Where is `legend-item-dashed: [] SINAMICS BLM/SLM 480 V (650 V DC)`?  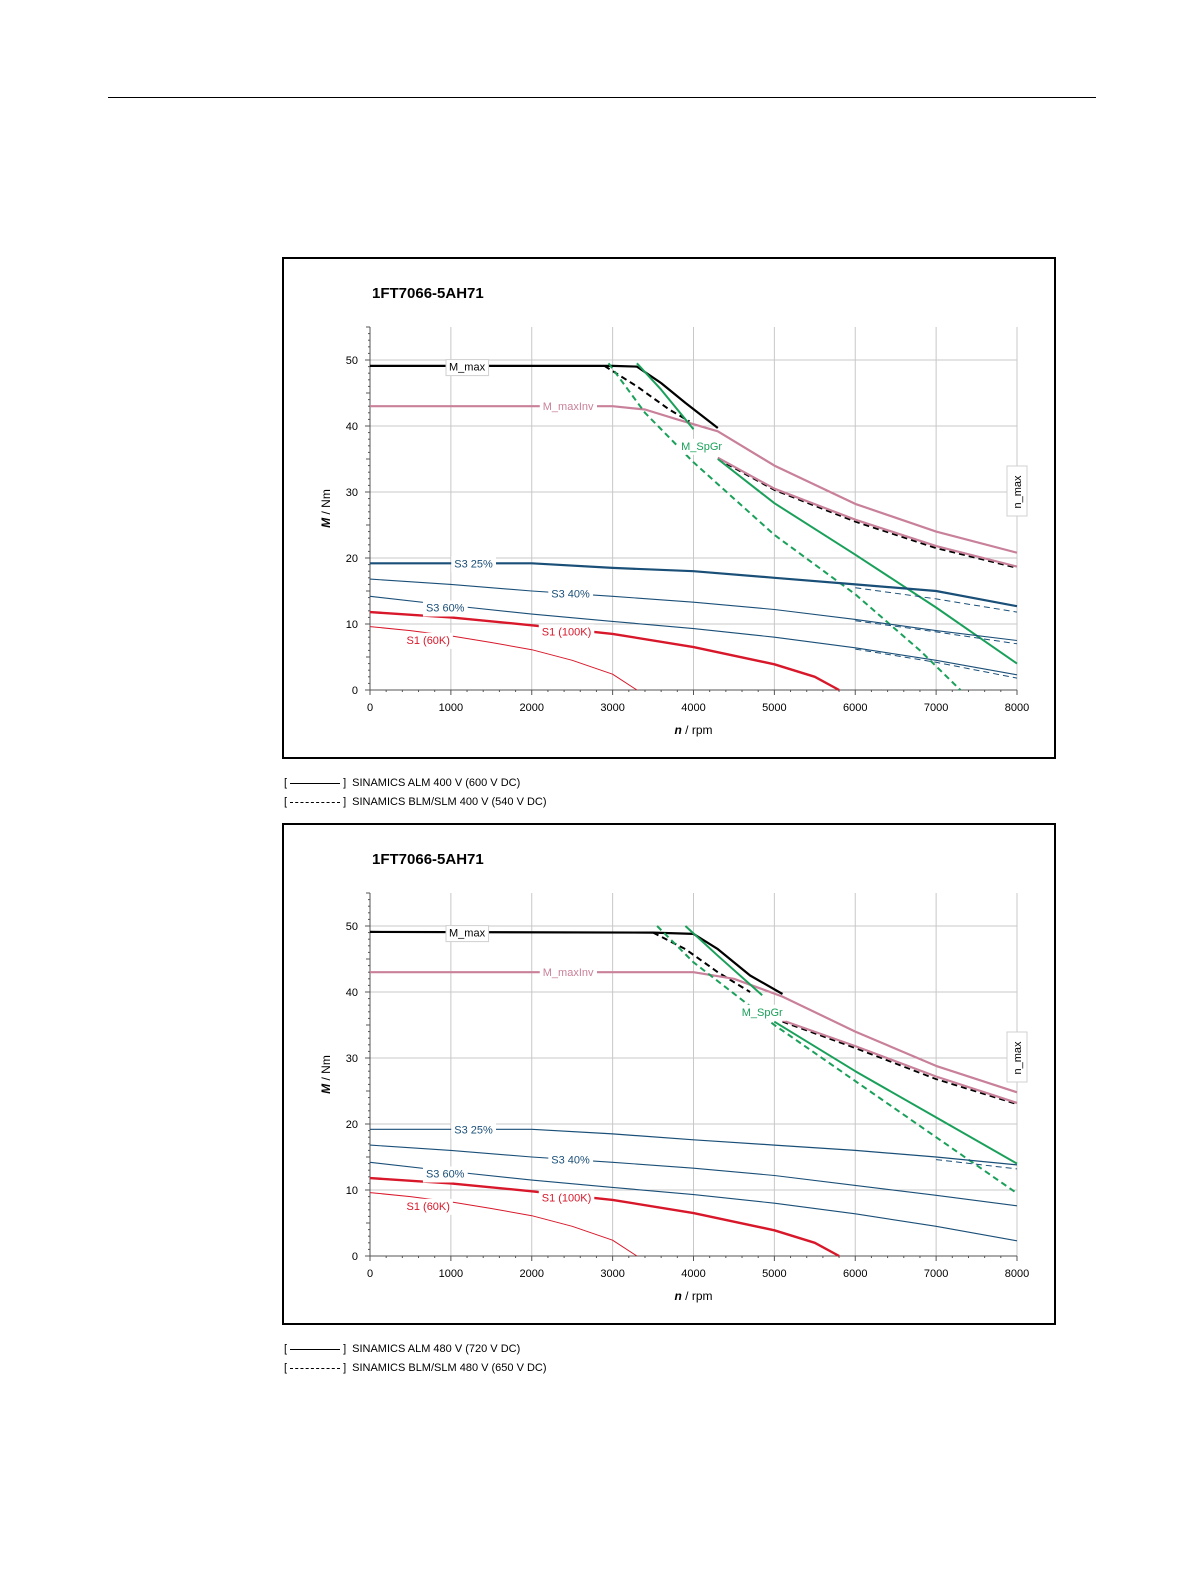 legend-item-dashed: [] SINAMICS BLM/SLM 480 V (650 V DC) is located at coordinates (415, 1368).